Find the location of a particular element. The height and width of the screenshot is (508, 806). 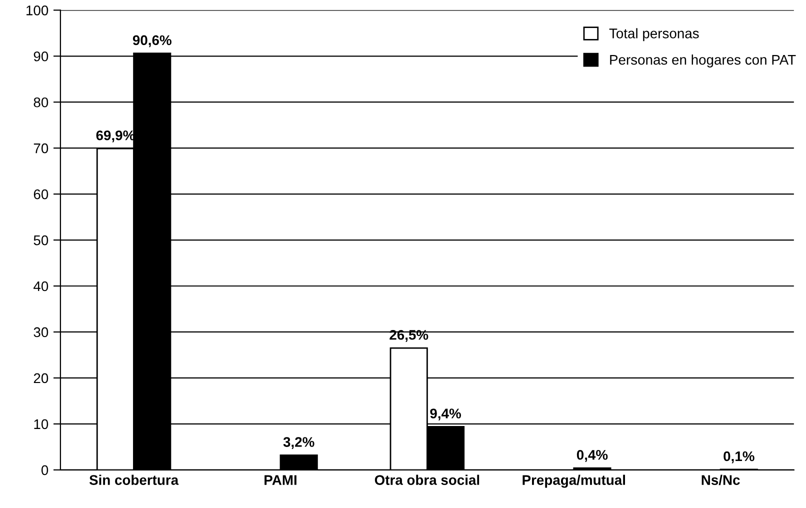

x-tick-label: PAMI is located at coordinates (280, 480).